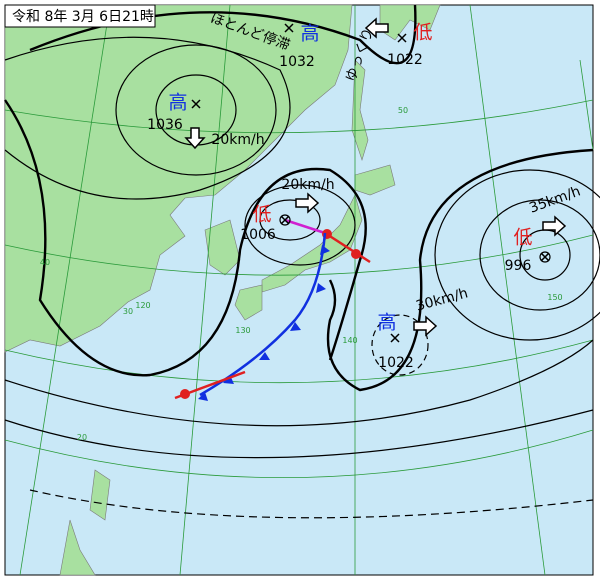 The height and width of the screenshot is (585, 600). What do you see at coordinates (258, 235) in the screenshot?
I see `pressure-label: 1006` at bounding box center [258, 235].